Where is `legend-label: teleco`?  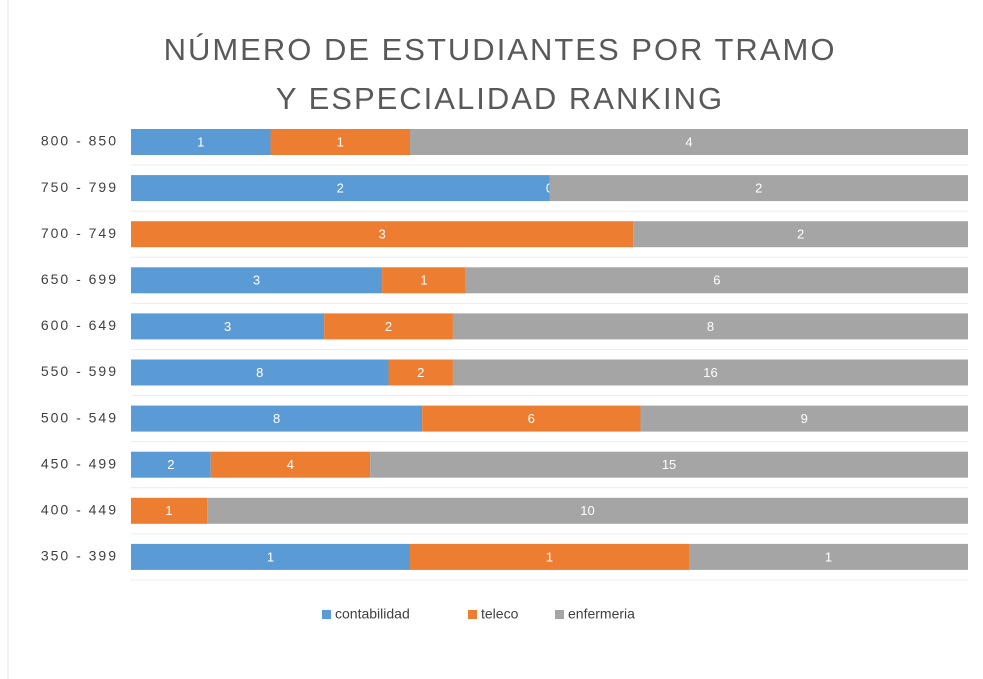 legend-label: teleco is located at coordinates (500, 614).